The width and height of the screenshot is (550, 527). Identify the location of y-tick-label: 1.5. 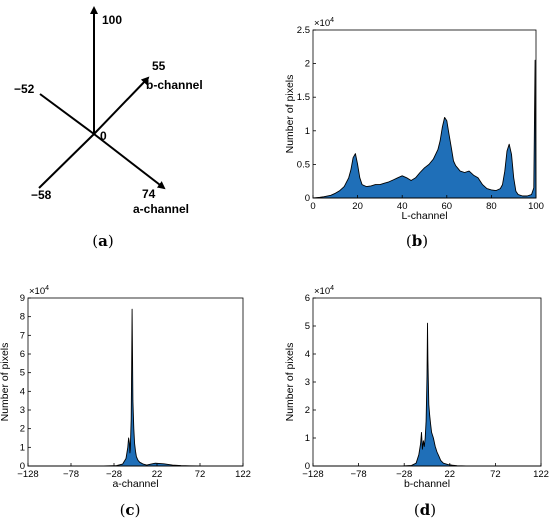
(303, 97).